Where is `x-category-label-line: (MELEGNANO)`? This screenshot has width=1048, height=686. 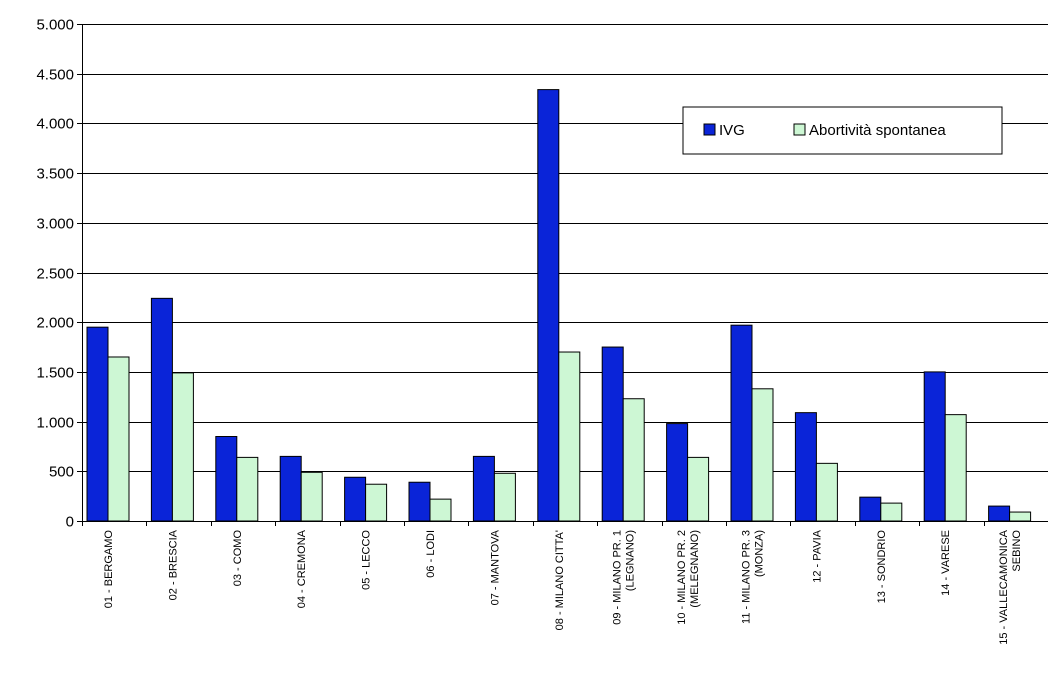
x-category-label-line: (MELEGNANO) is located at coordinates (695, 569).